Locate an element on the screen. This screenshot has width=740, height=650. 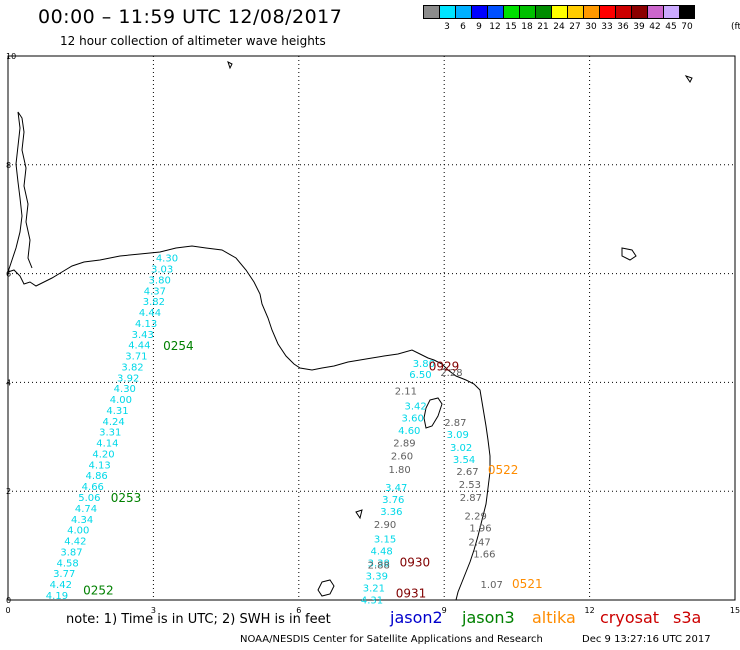
legend-label: 18 is located at coordinates (527, 27).